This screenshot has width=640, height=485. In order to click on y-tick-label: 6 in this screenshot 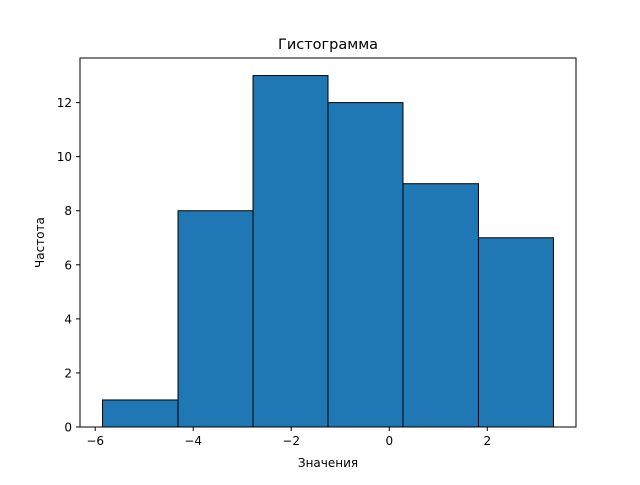, I will do `click(68, 265)`.